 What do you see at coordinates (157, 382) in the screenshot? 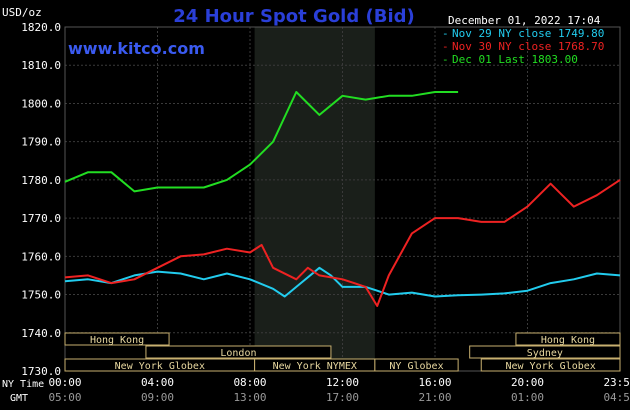
I see `x-tick-label-ny: 04:00` at bounding box center [157, 382].